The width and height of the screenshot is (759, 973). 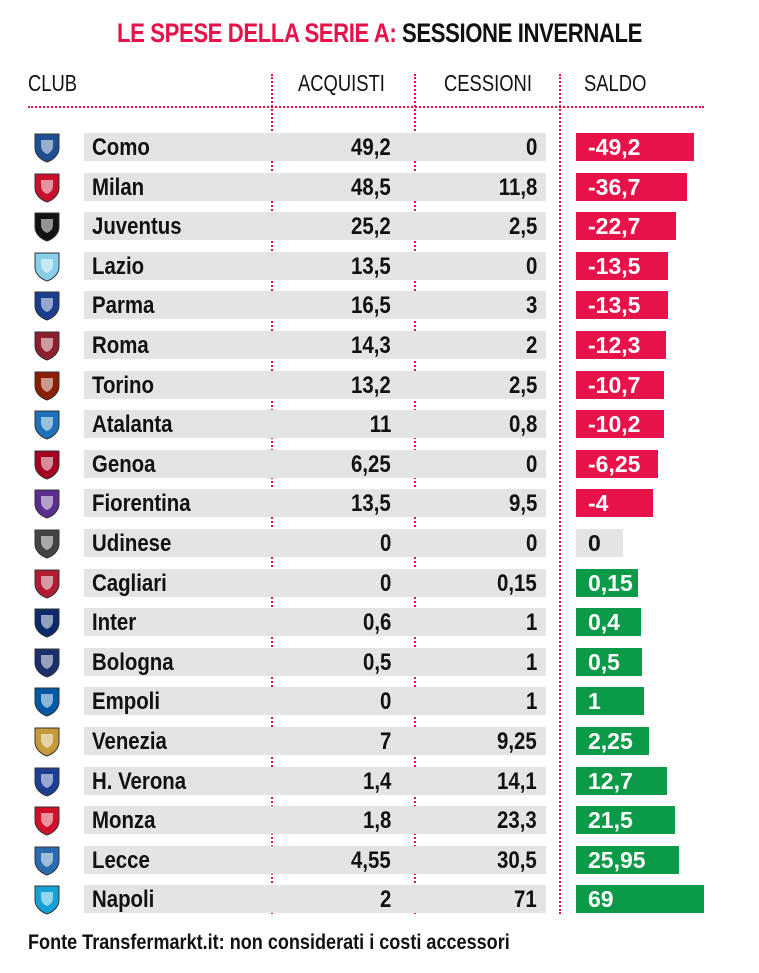 I want to click on cessioni-value: 71, so click(x=525, y=900).